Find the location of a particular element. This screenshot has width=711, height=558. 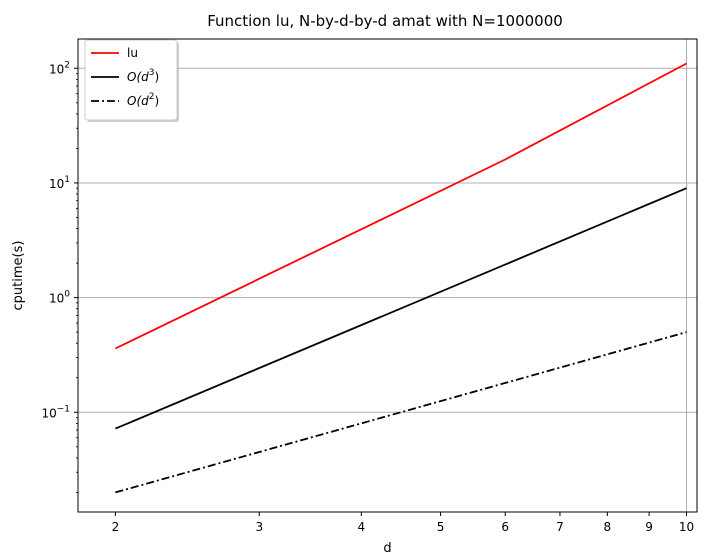

x-tick-label: 3 is located at coordinates (259, 527).